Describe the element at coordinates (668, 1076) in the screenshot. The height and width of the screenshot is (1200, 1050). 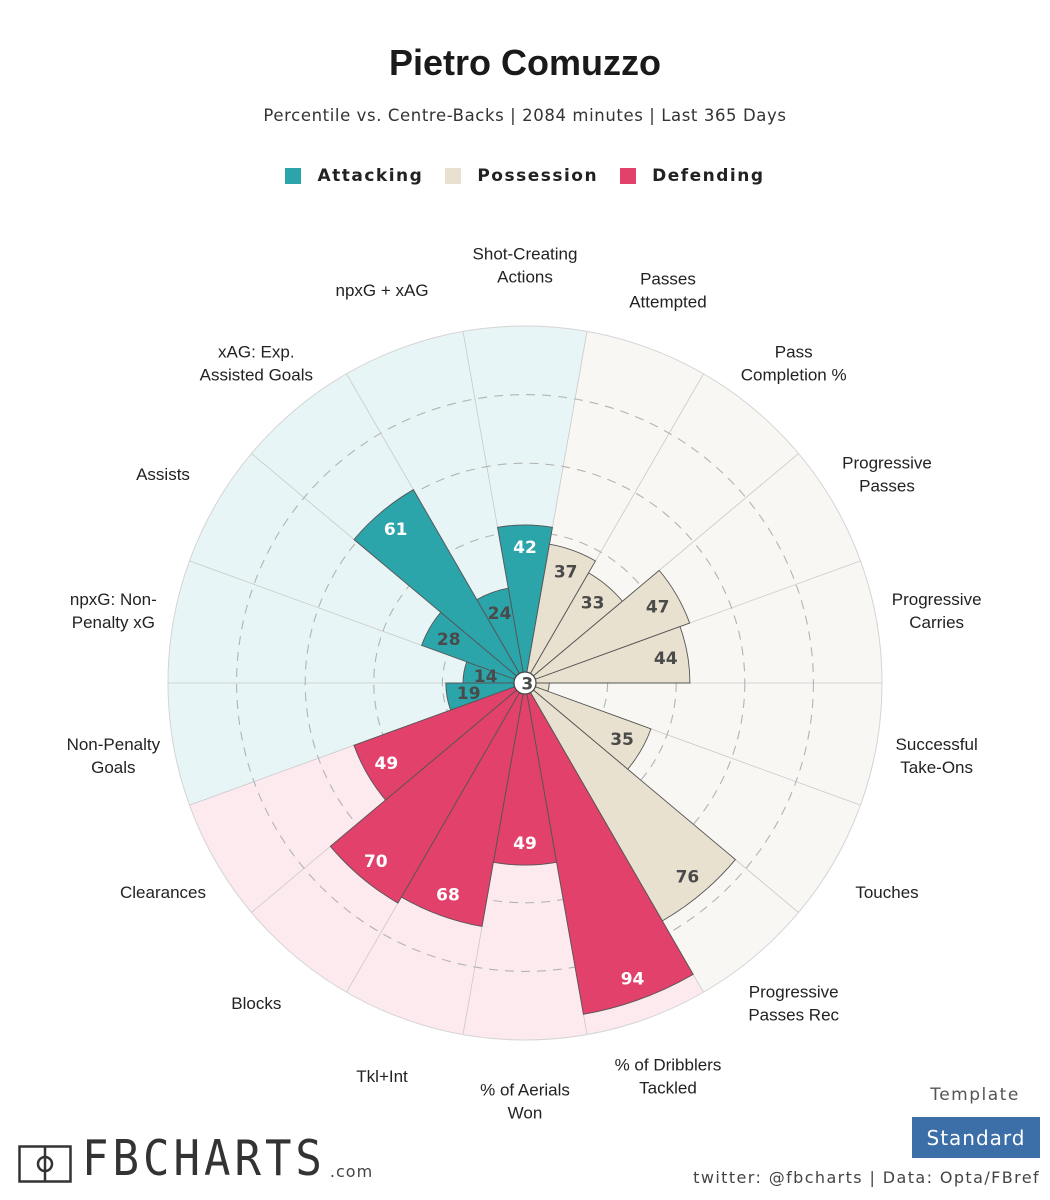
I see `category-label-of-dribblers-tackled: % of Dribblers Tackled` at that location.